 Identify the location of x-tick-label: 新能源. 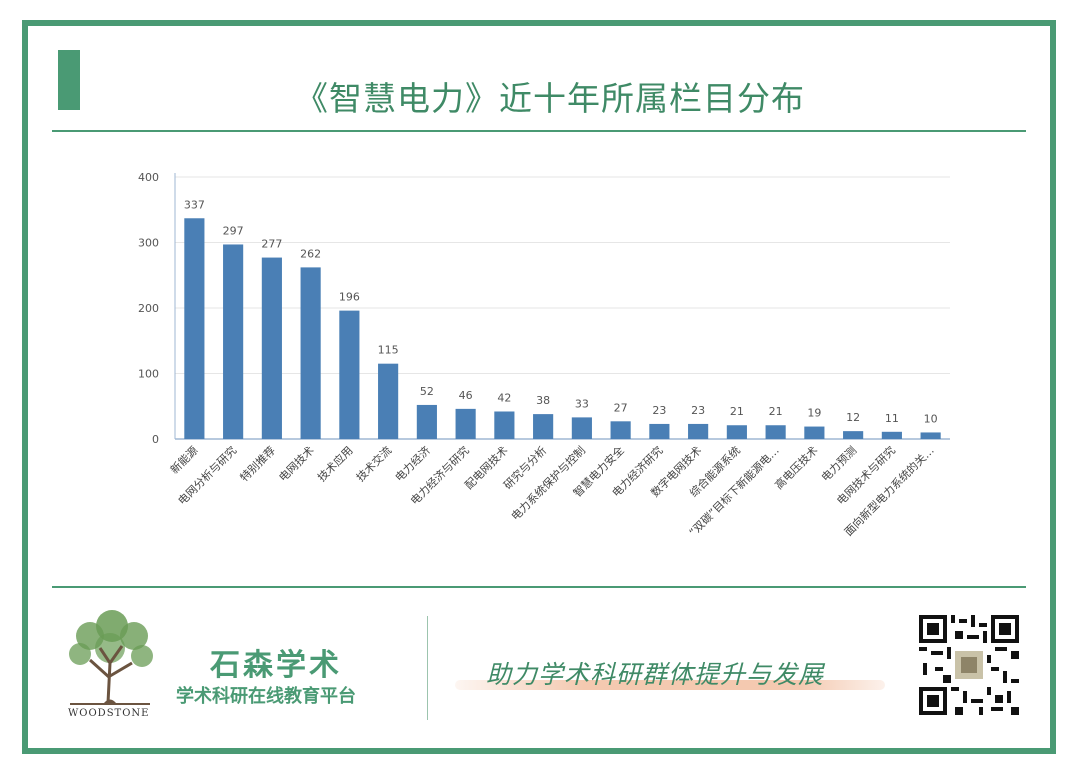
(183, 459).